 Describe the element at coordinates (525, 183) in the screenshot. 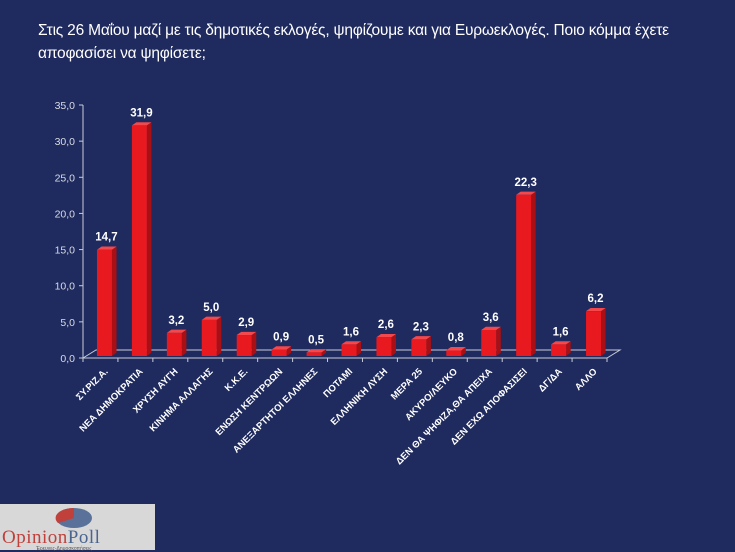

I see `data-label: 22,3` at that location.